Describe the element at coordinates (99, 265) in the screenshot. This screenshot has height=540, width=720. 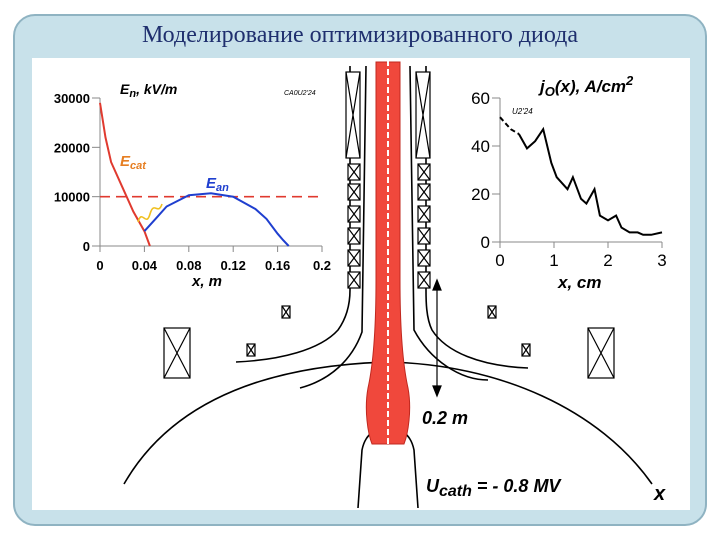
I see `field-plot-x-tick-label: 0` at that location.